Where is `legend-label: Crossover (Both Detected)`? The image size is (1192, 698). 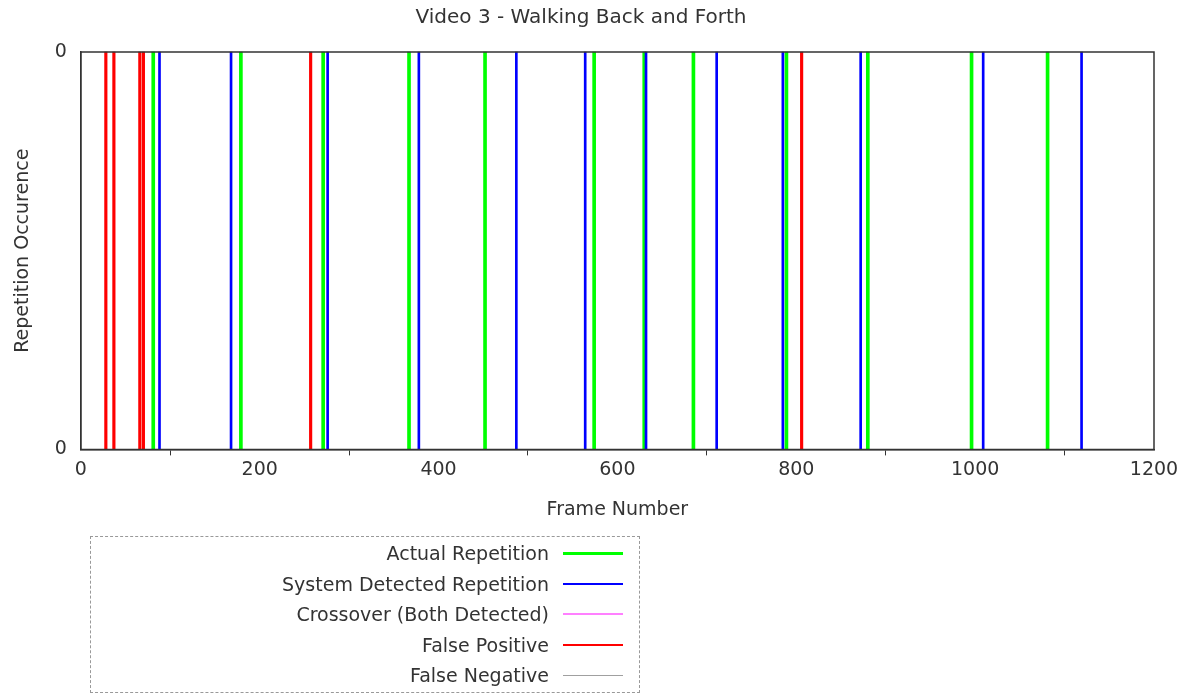
legend-label: Crossover (Both Detected) is located at coordinates (422, 614).